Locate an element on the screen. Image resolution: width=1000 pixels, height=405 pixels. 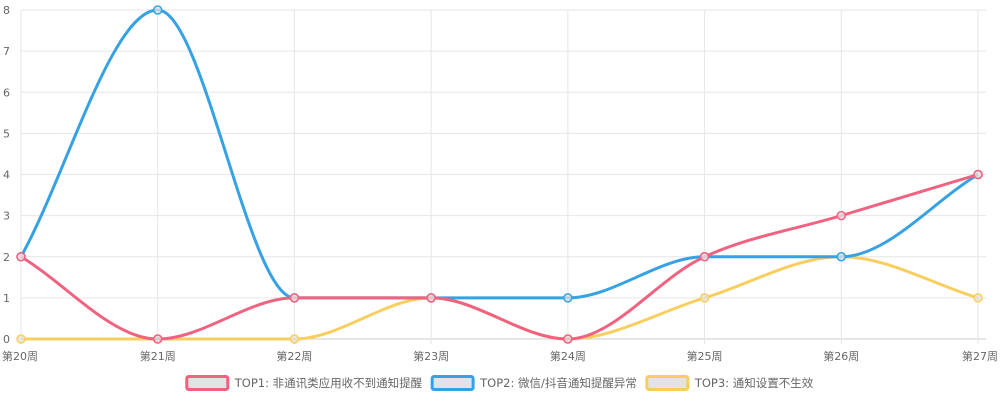
legend-label: TOP3: 通知设置不生效 is located at coordinates (754, 383).